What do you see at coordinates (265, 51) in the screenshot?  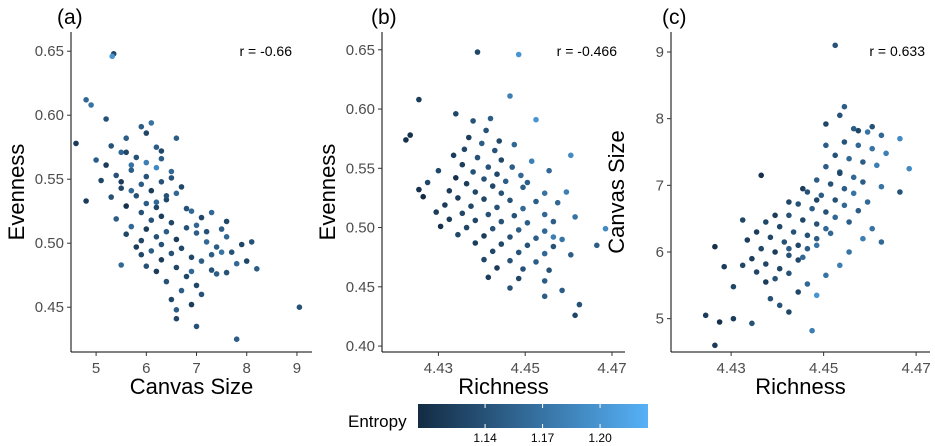 I see `correlation-annotation: r = -0.66` at bounding box center [265, 51].